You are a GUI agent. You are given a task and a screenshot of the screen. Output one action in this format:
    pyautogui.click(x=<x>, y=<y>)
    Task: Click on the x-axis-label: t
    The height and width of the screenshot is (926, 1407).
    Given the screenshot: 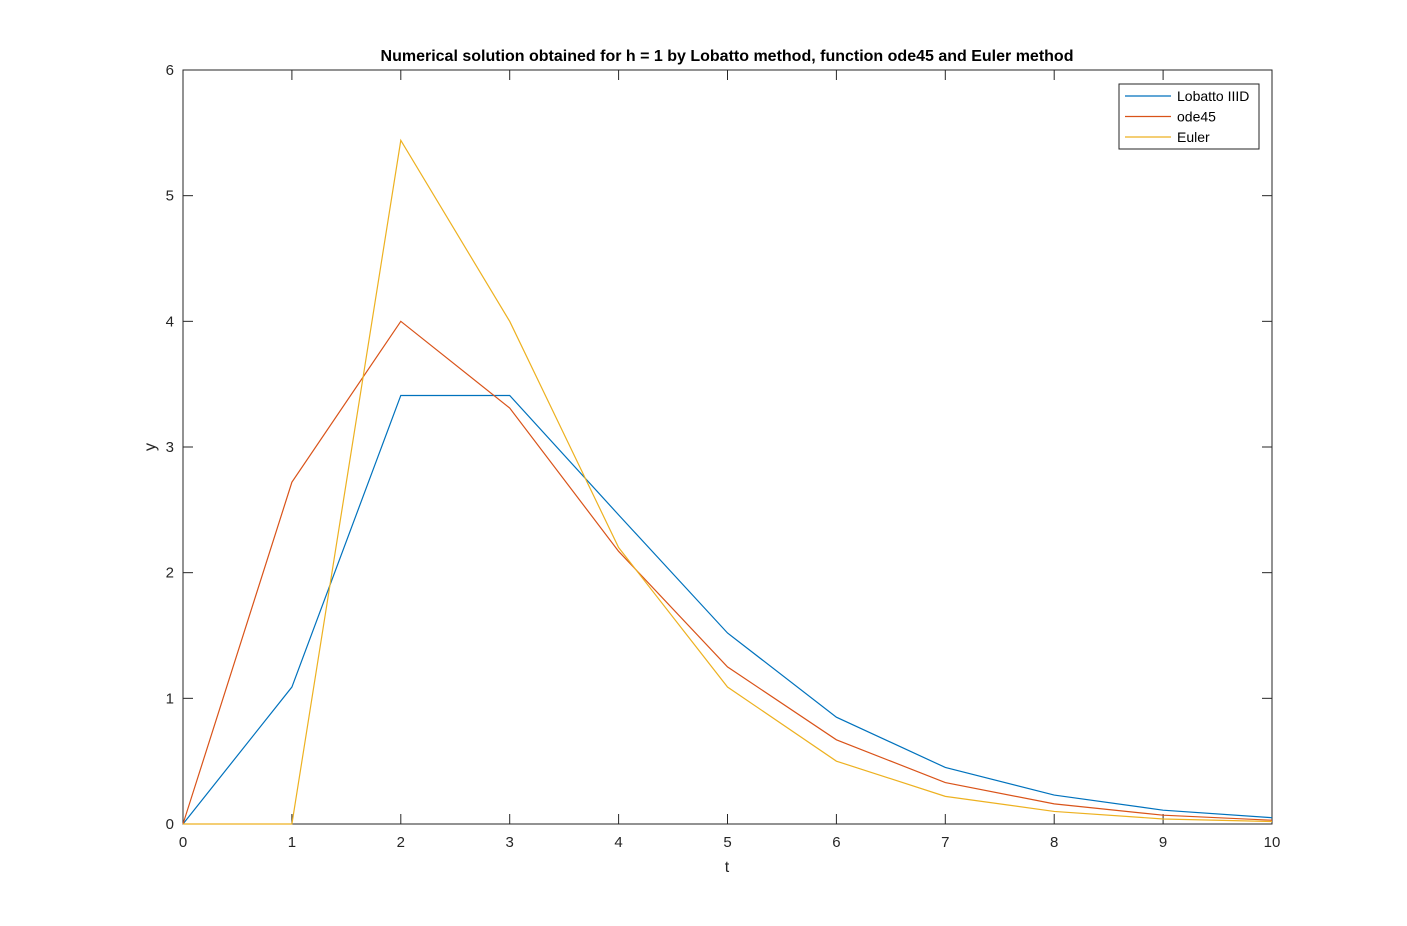 What is the action you would take?
    pyautogui.click(x=727, y=867)
    